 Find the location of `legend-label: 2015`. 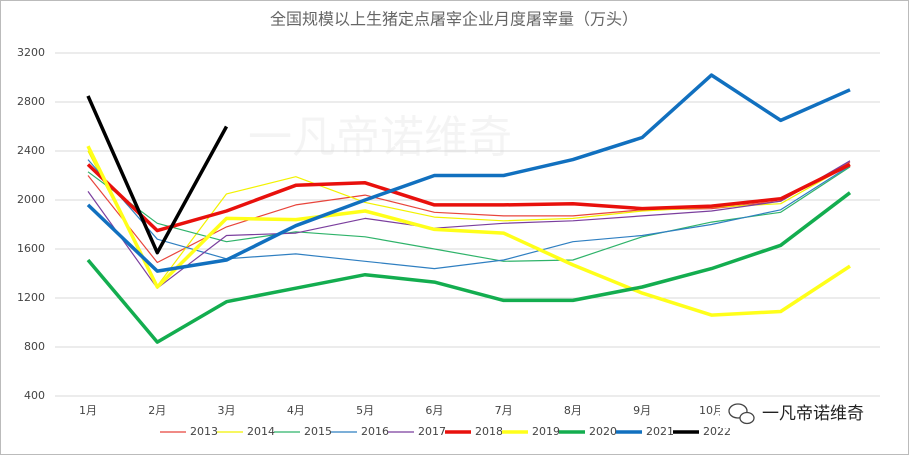

legend-label: 2015 is located at coordinates (318, 431).